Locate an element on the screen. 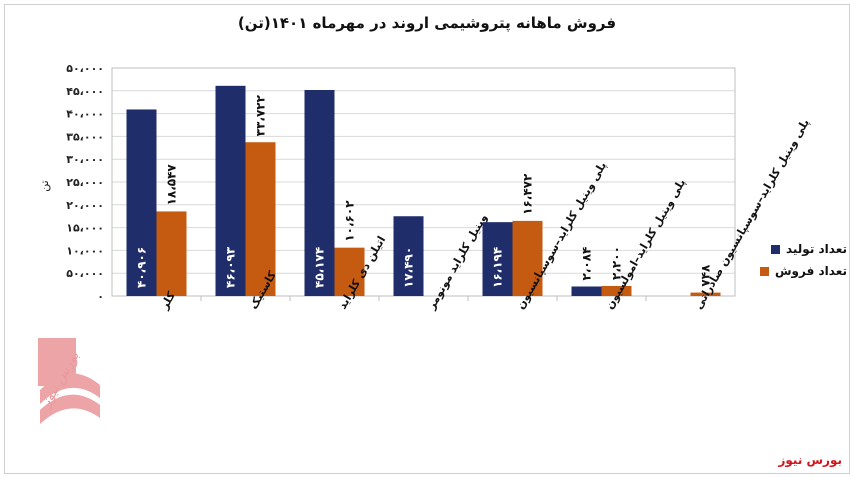  watermark-logo is located at coordinates (69, 381).